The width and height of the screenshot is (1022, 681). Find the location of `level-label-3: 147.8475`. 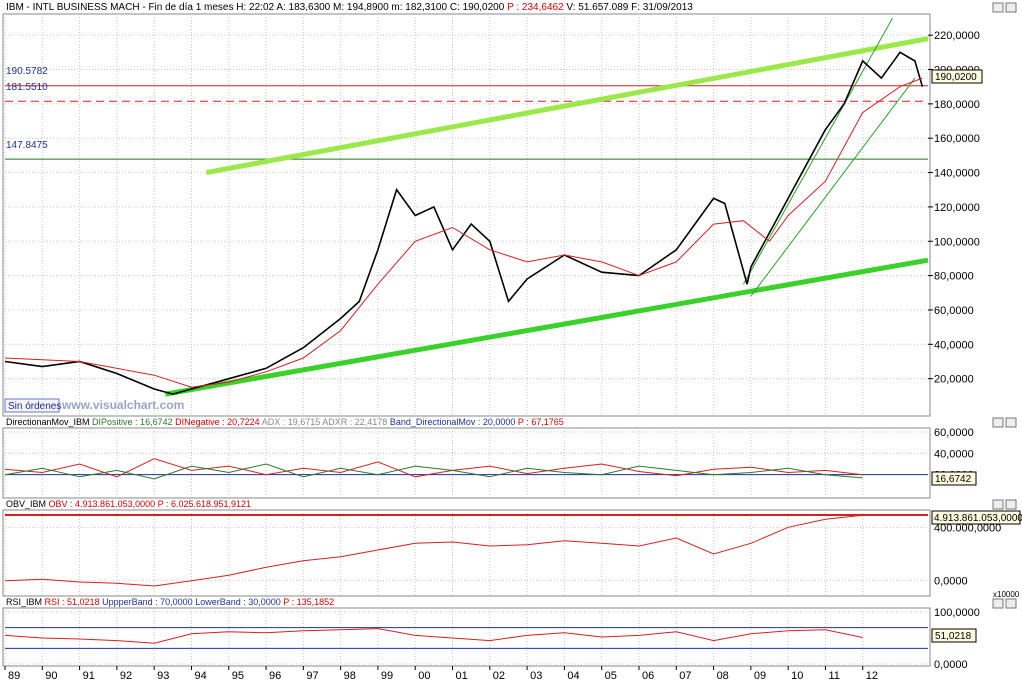

level-label-3: 147.8475 is located at coordinates (27, 145).